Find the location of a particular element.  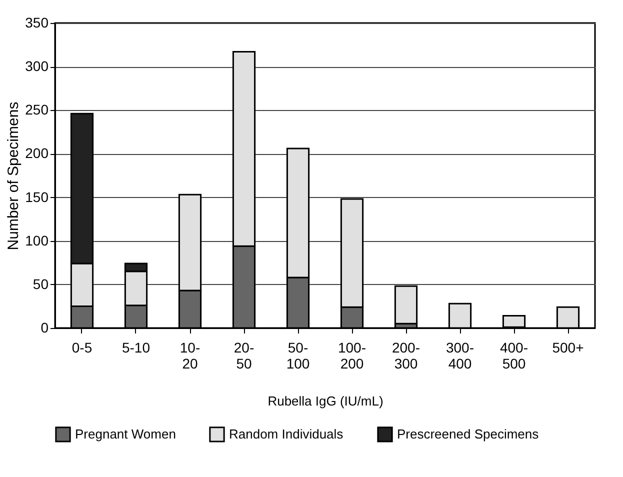

x-tick-label: 300- 400 is located at coordinates (460, 356).